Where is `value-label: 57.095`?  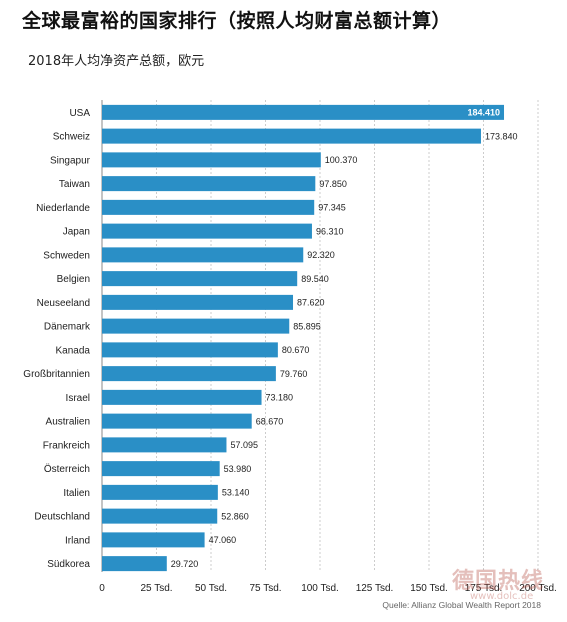
value-label: 57.095 is located at coordinates (244, 445).